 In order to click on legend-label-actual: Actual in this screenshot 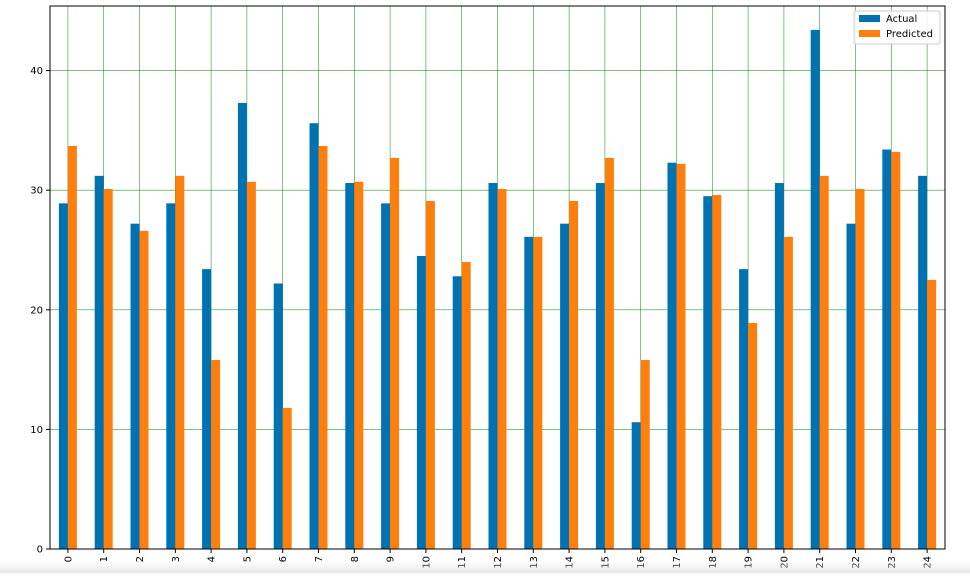, I will do `click(901, 19)`.